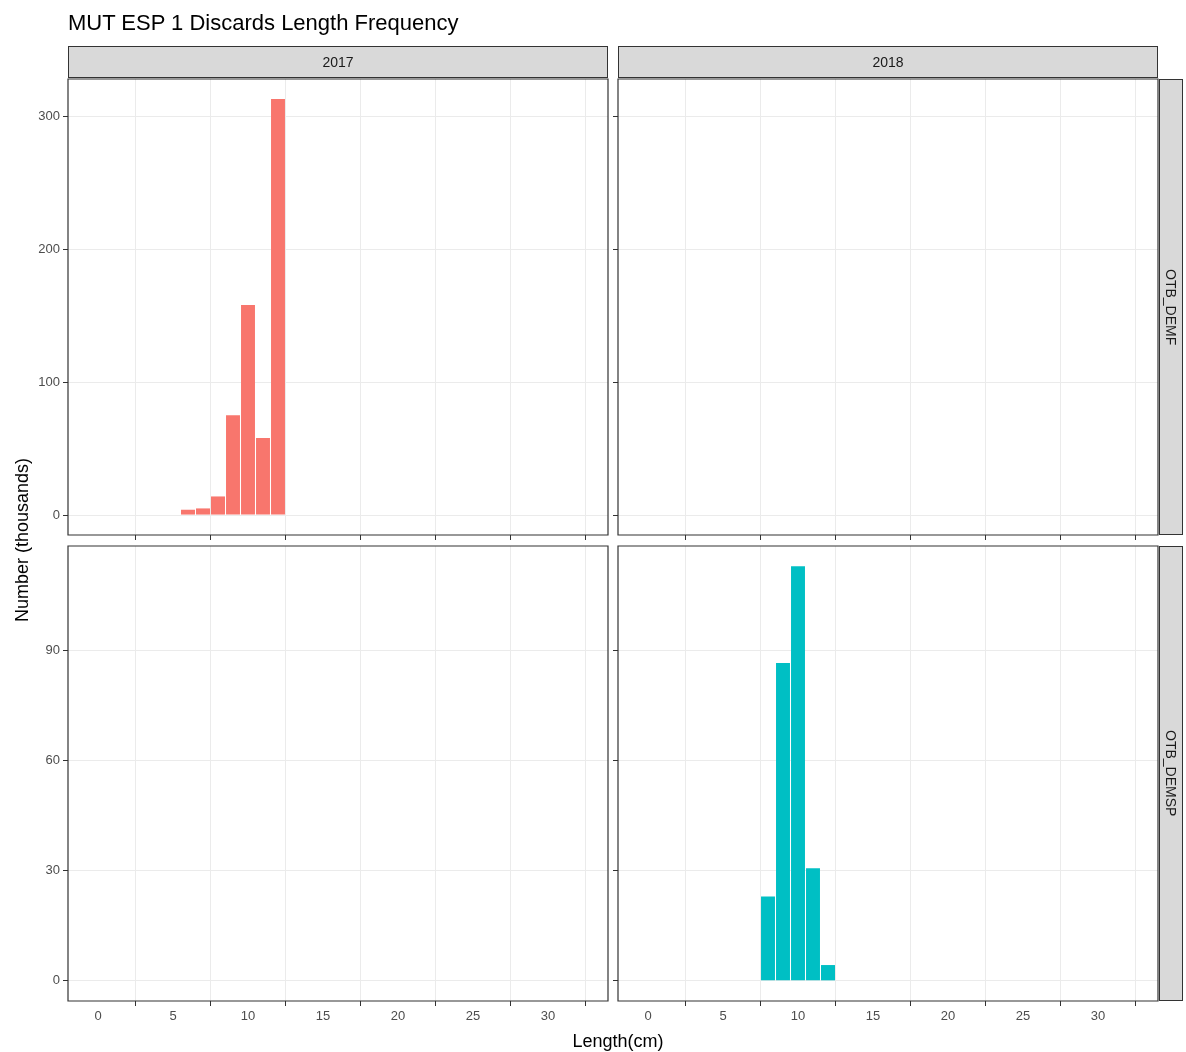  I want to click on chart-subtitle: 2017, so click(338, 62).